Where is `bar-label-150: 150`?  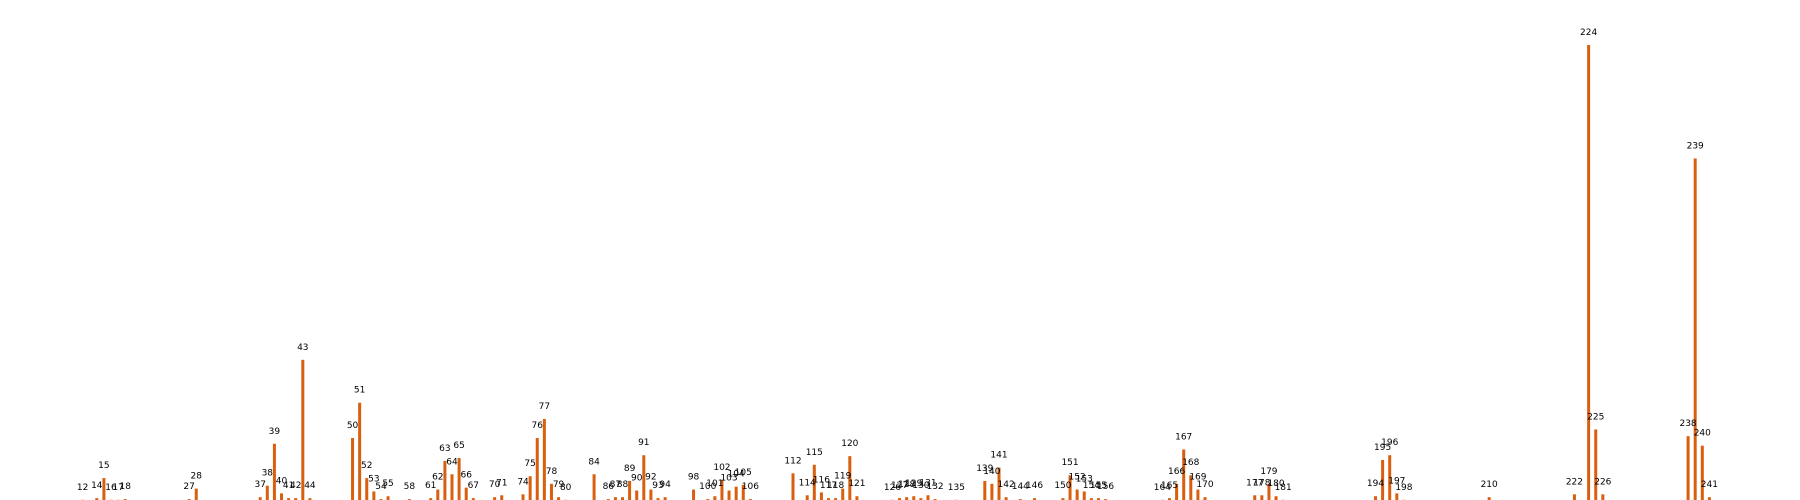
bar-label-150: 150 is located at coordinates (1062, 486).